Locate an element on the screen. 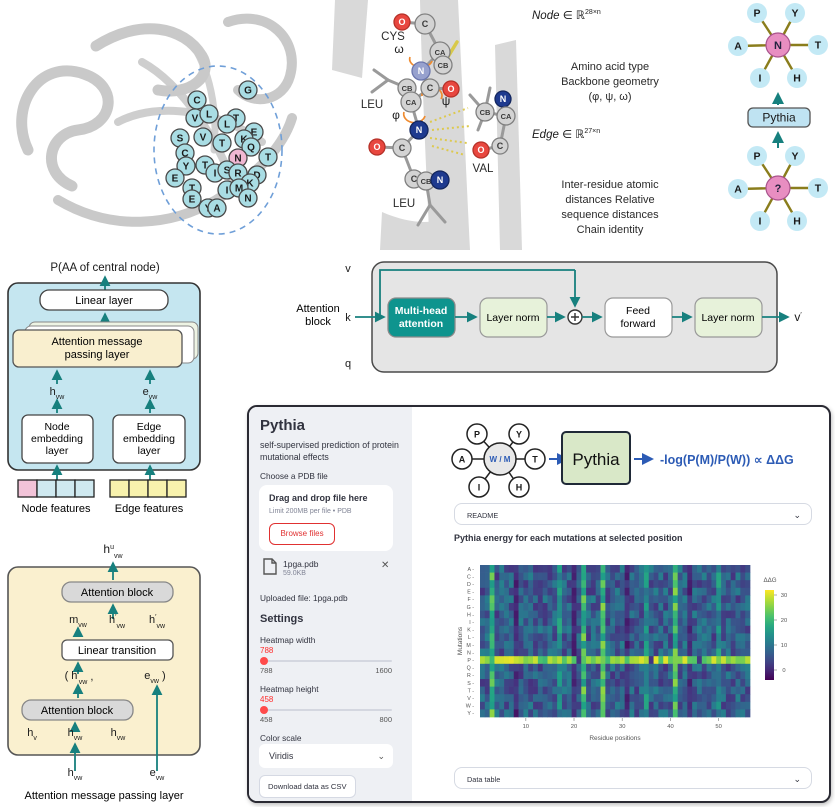 The image size is (835, 807). slider-min-label: 788 is located at coordinates (266, 670).